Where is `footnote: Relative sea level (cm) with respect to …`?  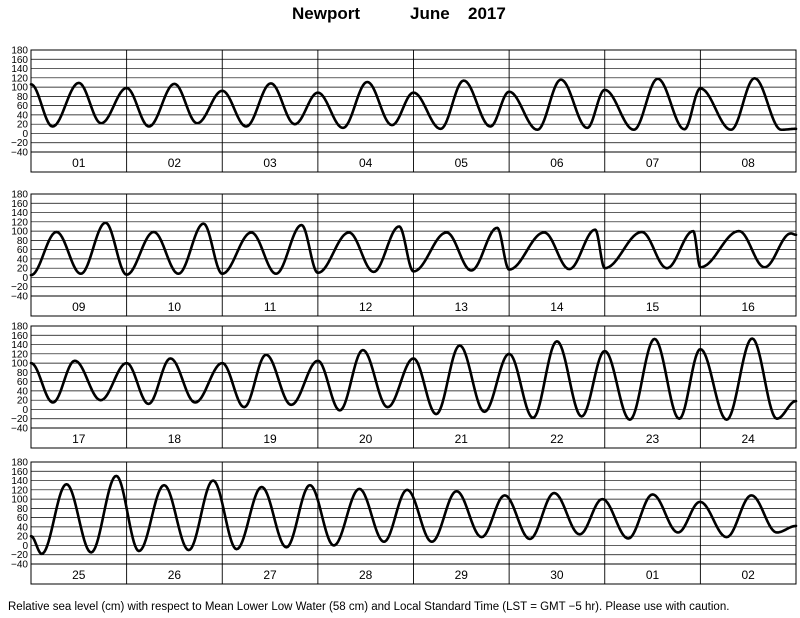
footnote: Relative sea level (cm) with respect to … is located at coordinates (369, 607).